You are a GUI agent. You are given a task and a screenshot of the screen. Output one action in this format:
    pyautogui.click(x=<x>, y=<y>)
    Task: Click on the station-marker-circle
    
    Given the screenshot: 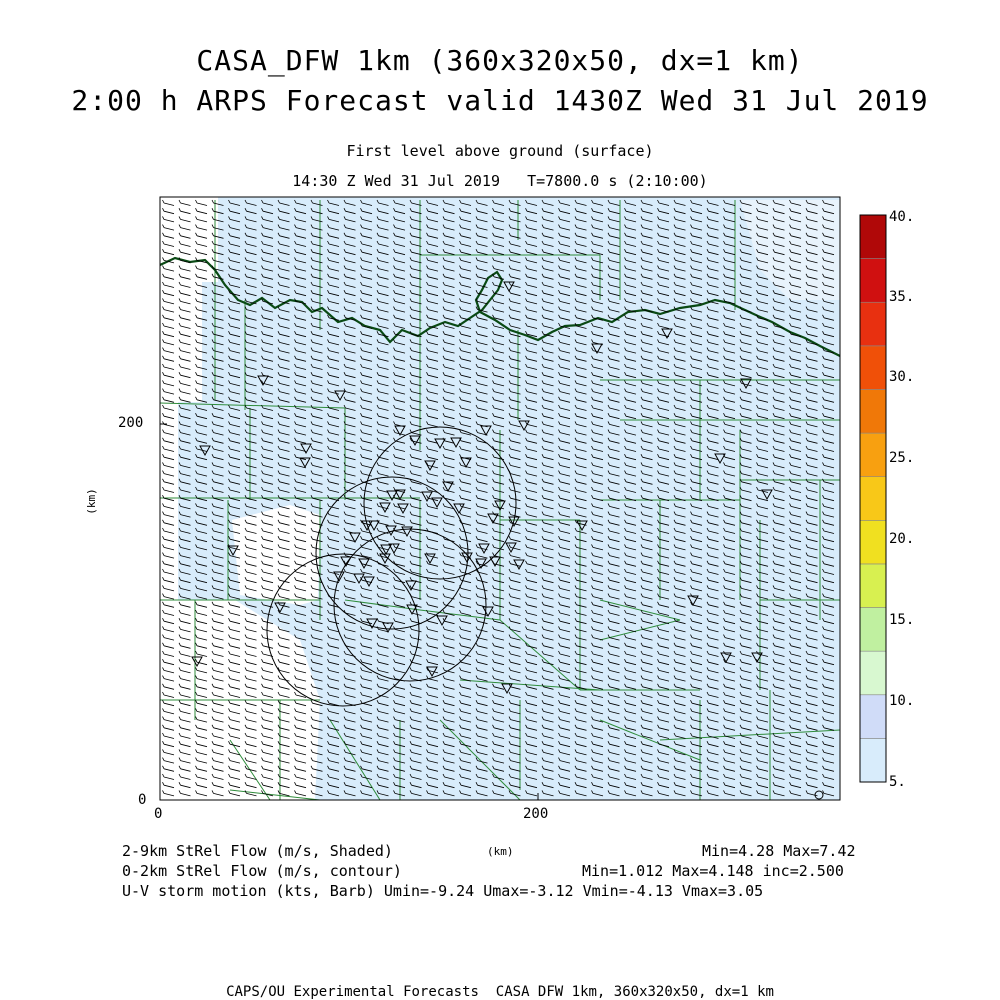 What is the action you would take?
    pyautogui.click(x=819, y=795)
    